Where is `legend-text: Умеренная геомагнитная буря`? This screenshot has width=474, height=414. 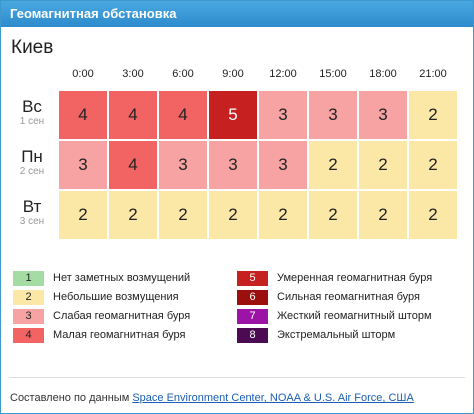 legend-text: Умеренная геомагнитная буря is located at coordinates (355, 278).